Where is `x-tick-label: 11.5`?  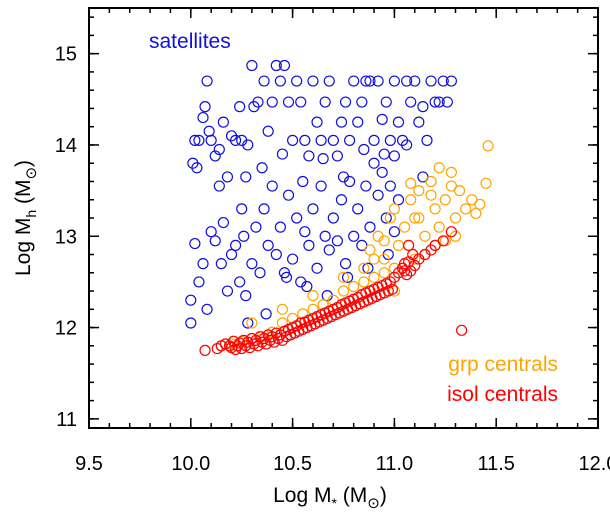 x-tick-label: 11.5 is located at coordinates (495, 464).